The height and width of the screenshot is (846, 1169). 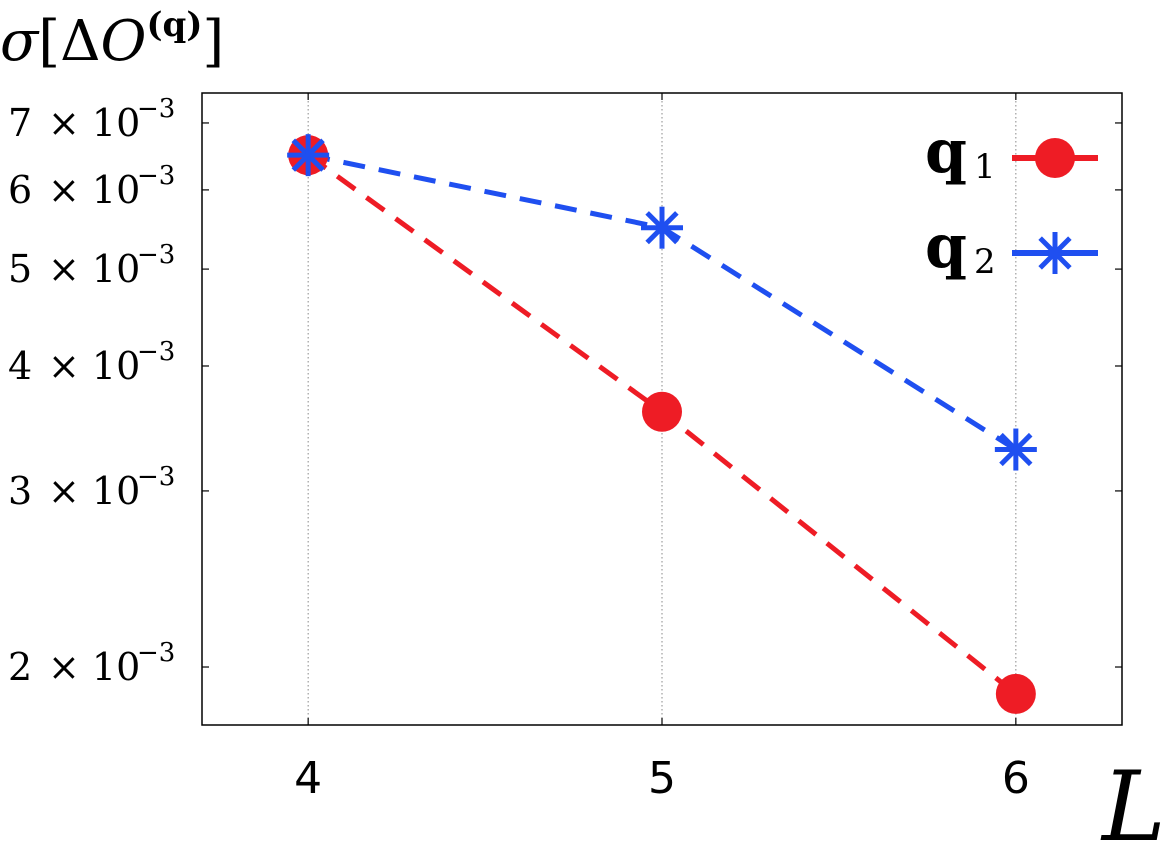 I want to click on legend-subscript: 1, so click(x=985, y=167).